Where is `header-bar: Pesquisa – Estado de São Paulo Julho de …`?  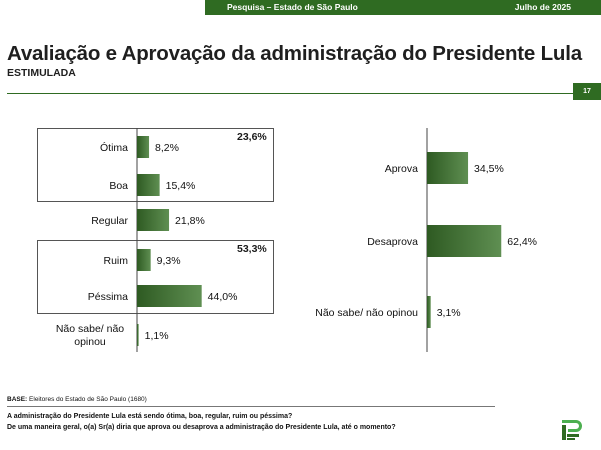
header-bar: Pesquisa – Estado de São Paulo Julho de … is located at coordinates (403, 7).